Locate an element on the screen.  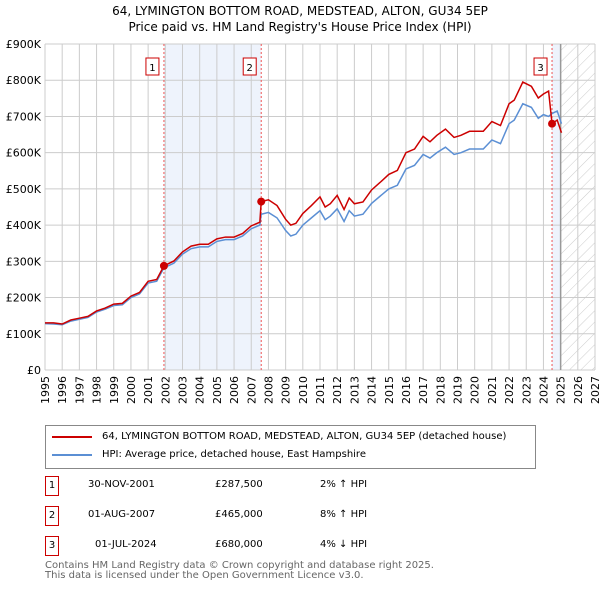
sale-label-number: 2 is located at coordinates (250, 68).